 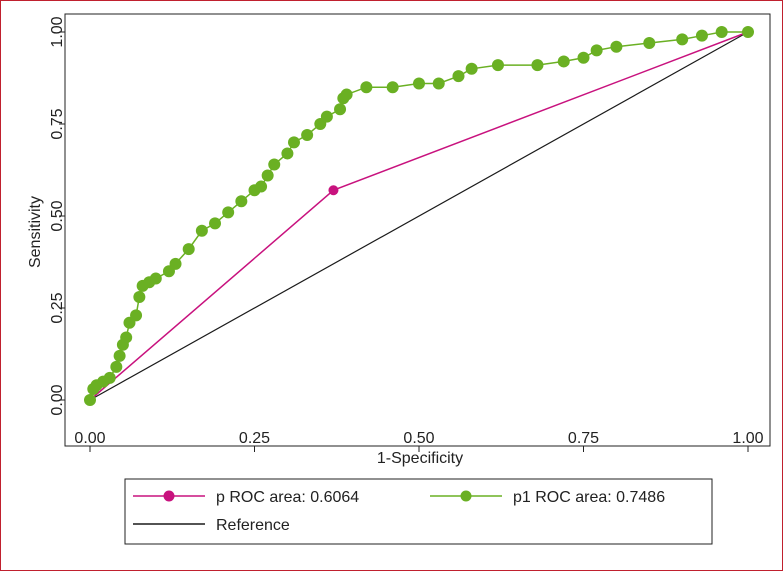 I want to click on series-p-point, so click(x=333, y=190).